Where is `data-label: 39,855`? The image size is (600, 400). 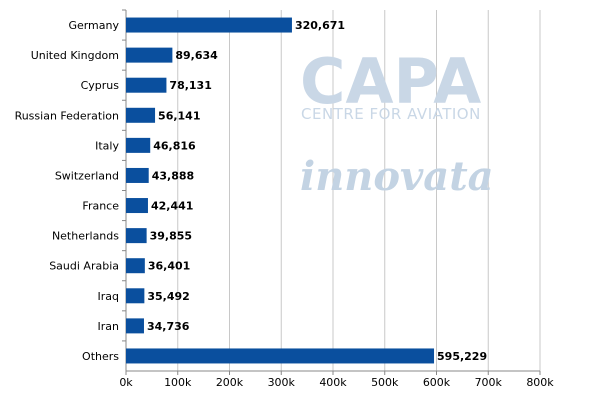
data-label: 39,855 is located at coordinates (171, 236).